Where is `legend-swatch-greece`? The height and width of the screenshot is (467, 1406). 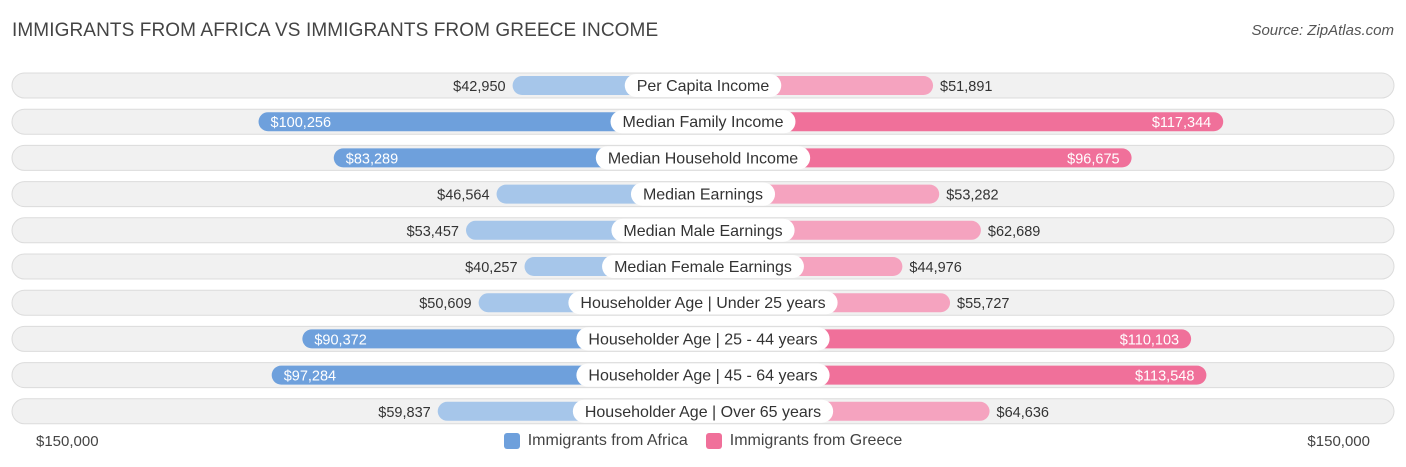
legend-swatch-greece is located at coordinates (713, 441).